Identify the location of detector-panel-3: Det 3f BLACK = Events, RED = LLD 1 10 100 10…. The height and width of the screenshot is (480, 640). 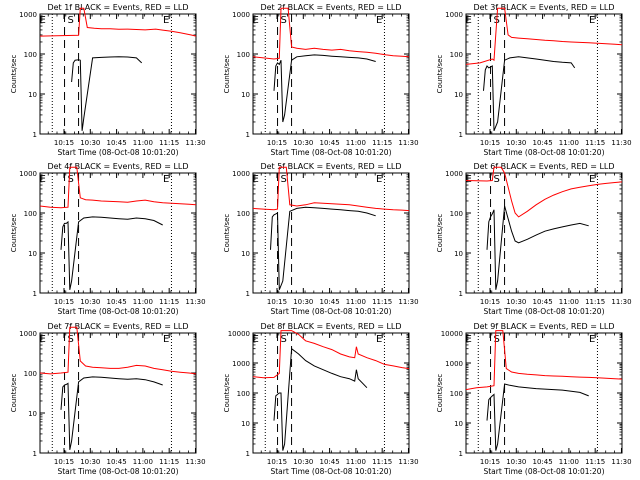
(534, 80).